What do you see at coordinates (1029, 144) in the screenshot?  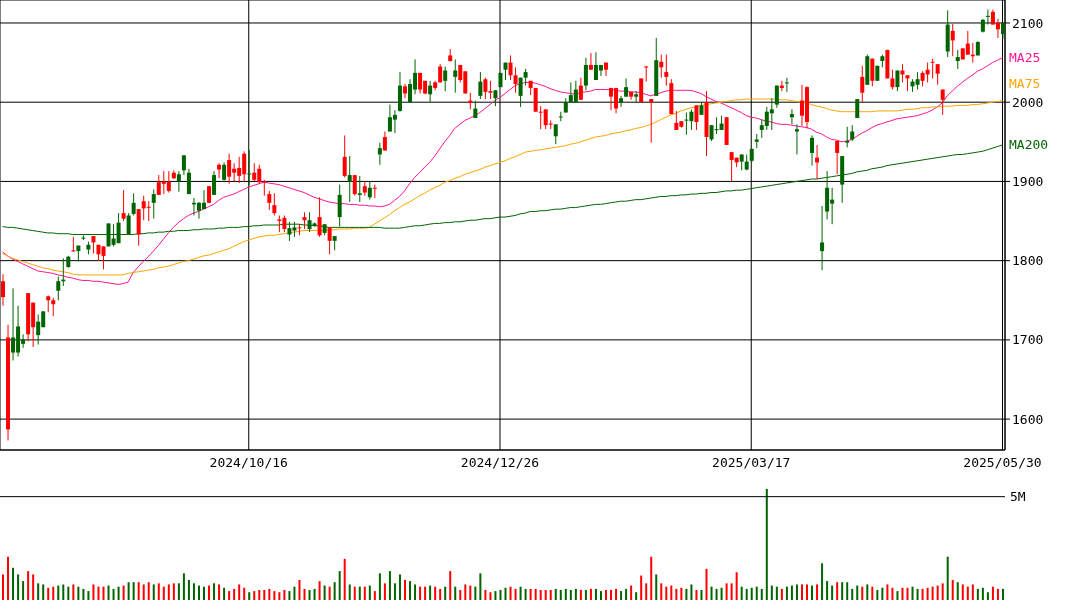 I see `series-label: MA200` at bounding box center [1029, 144].